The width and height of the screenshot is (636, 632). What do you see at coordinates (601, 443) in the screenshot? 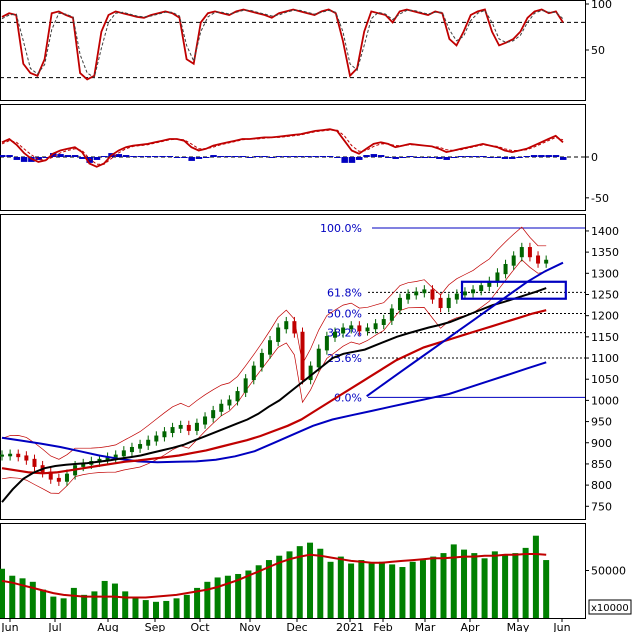
I see `price-axis-tick-label: 900` at bounding box center [601, 443].